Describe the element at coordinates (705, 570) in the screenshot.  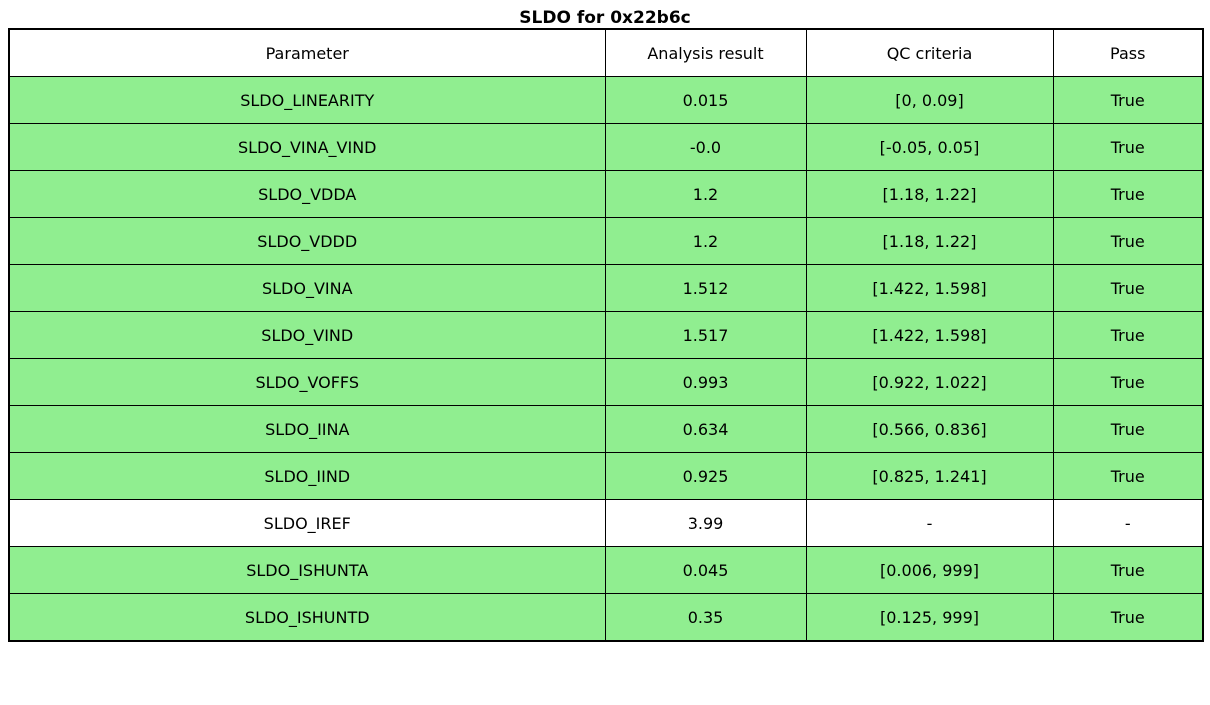
I see `analysis-result-cell: 0.045` at that location.